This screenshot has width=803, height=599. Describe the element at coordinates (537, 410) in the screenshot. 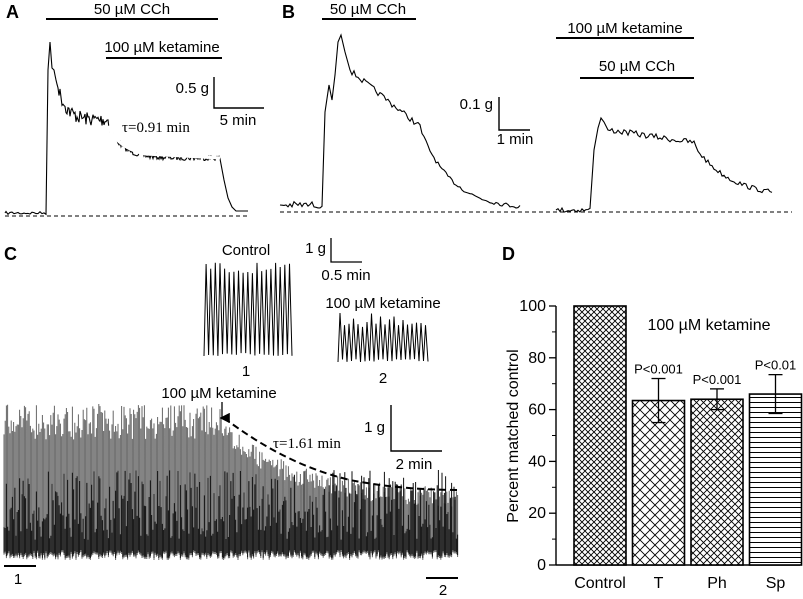

I see `y-tick-label: 60` at that location.